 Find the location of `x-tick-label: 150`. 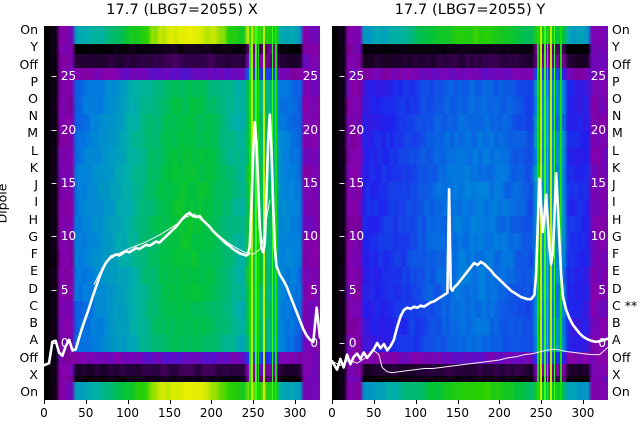

x-tick-label: 150 is located at coordinates (457, 413).